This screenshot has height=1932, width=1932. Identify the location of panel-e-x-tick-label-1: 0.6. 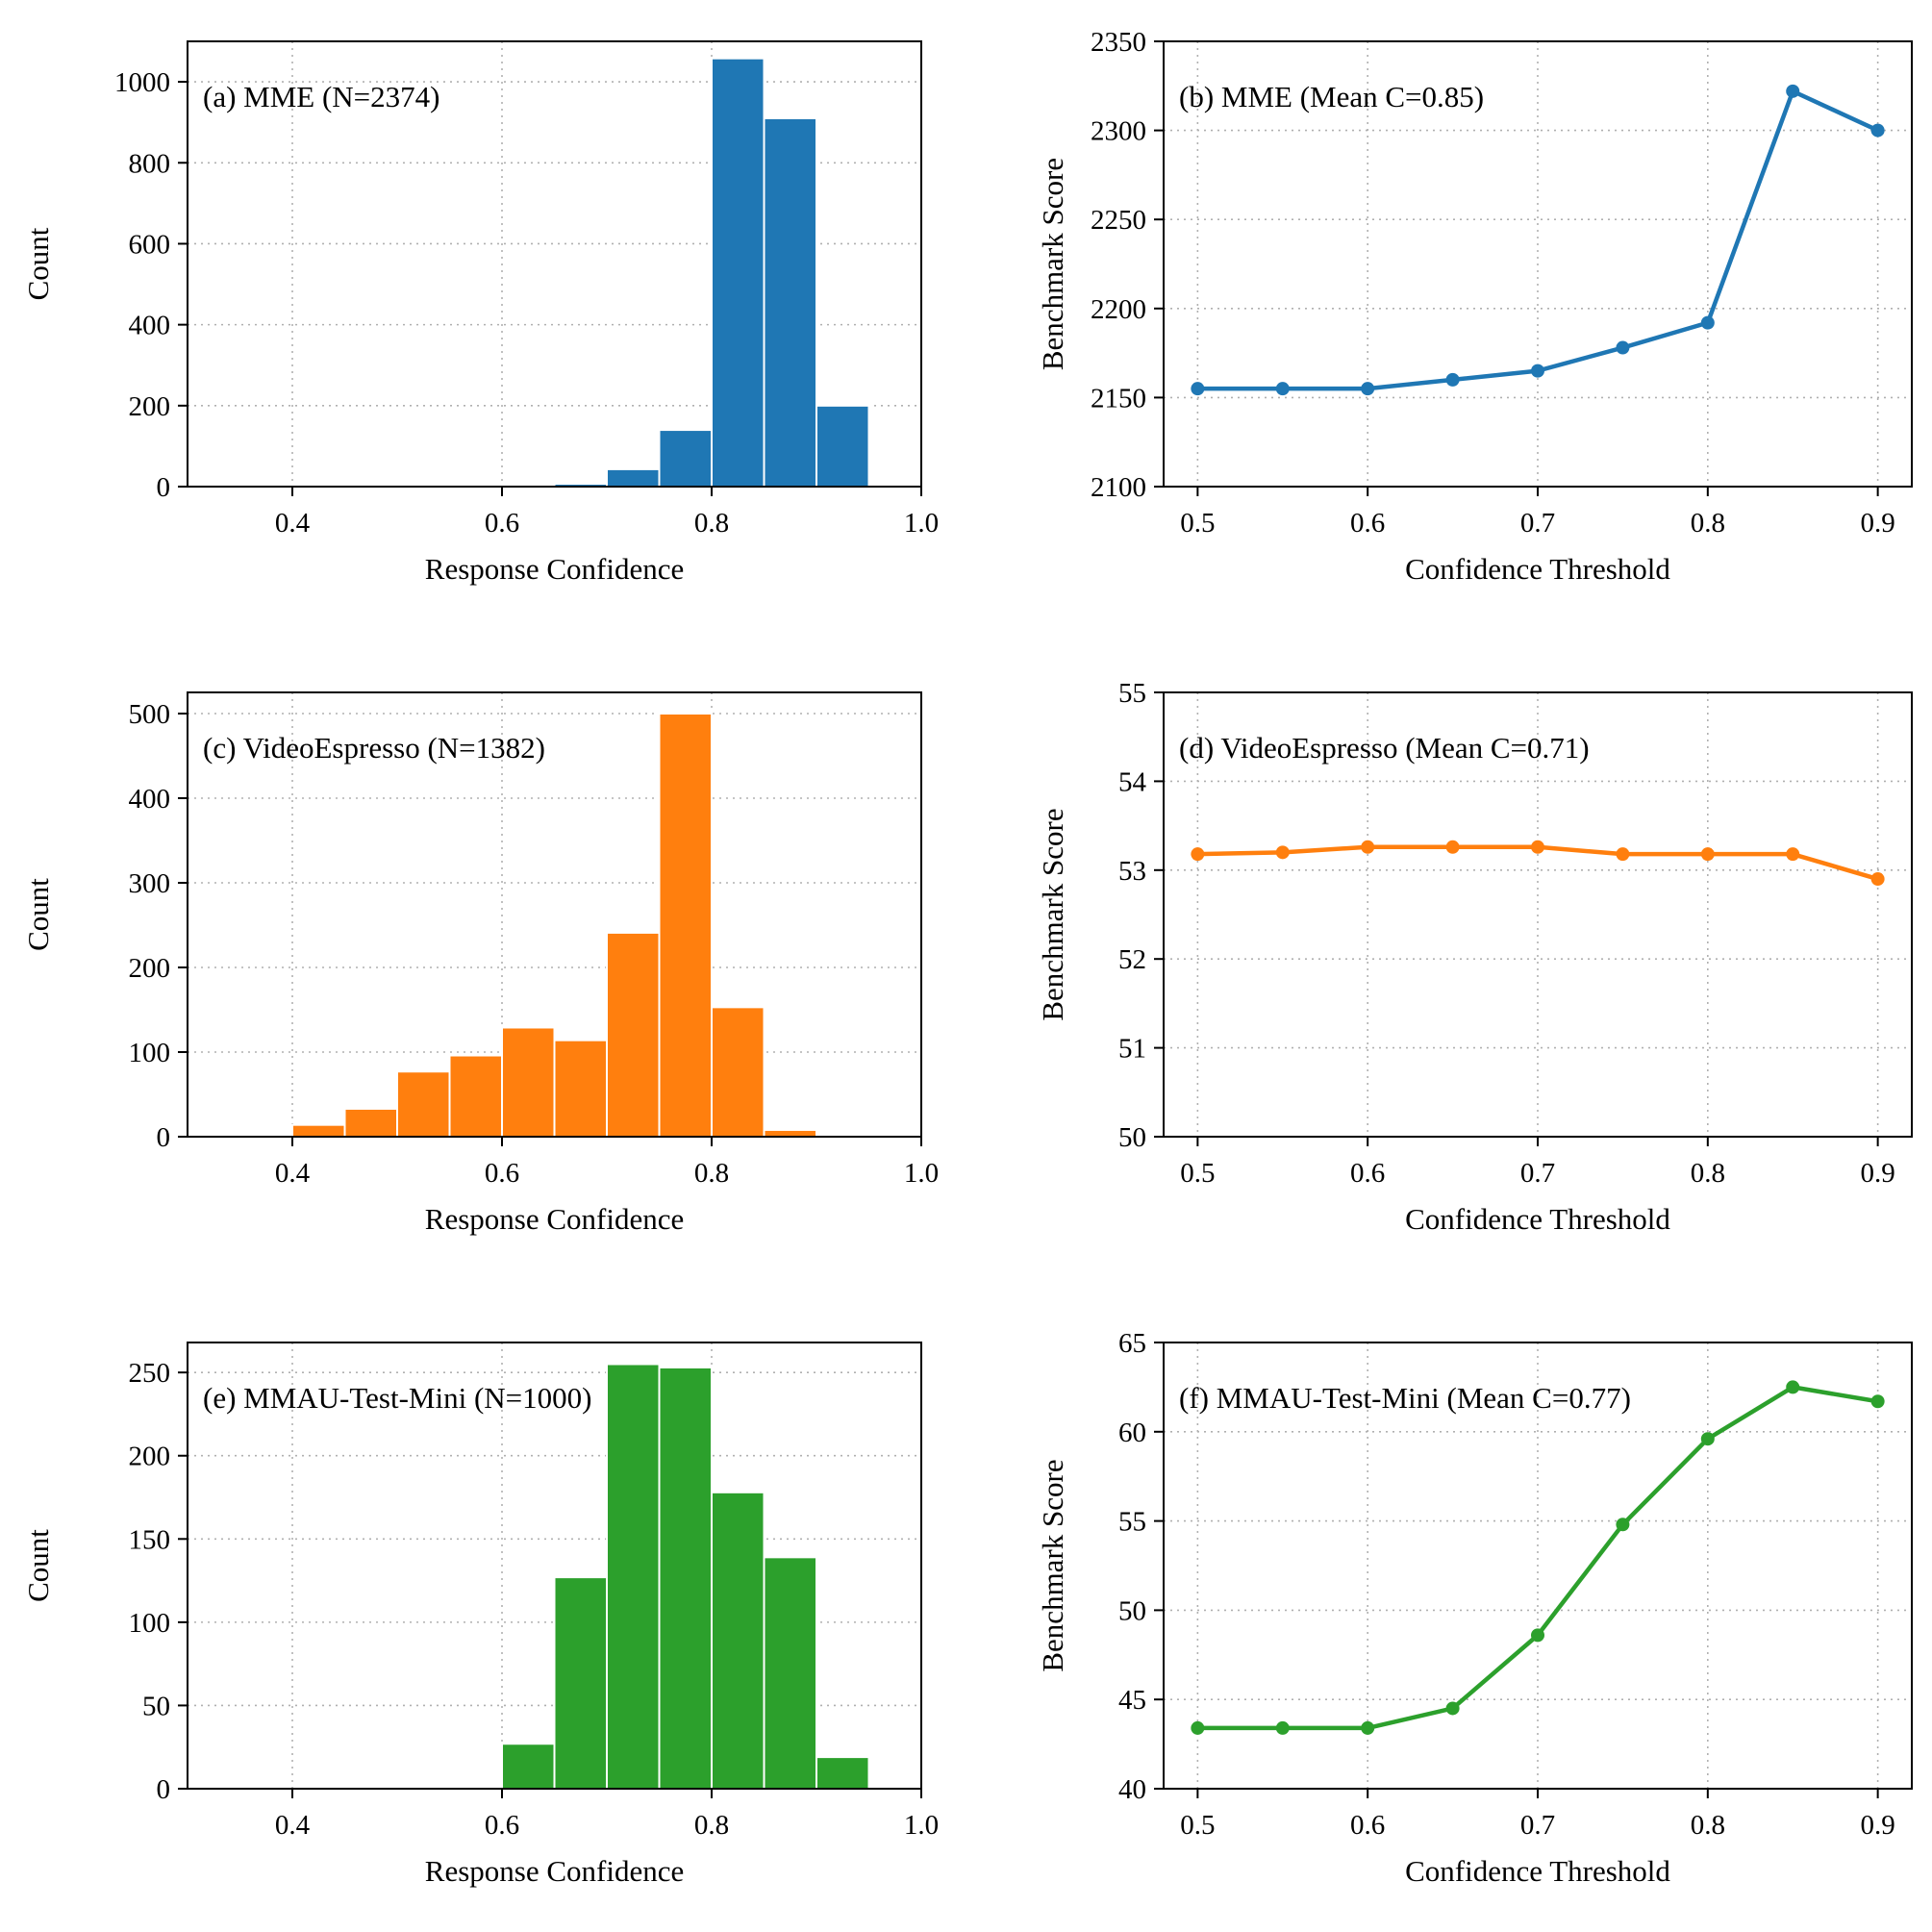
(502, 1825).